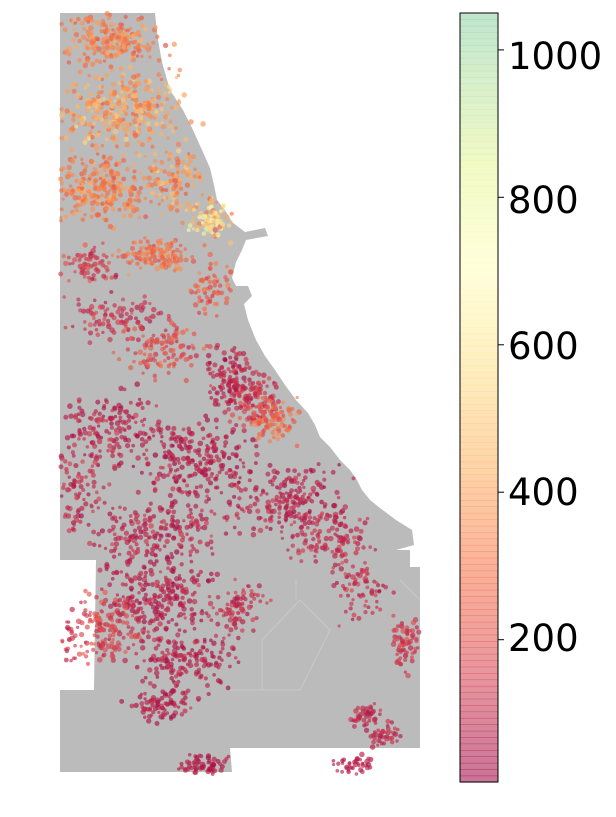 The image size is (616, 817). Describe the element at coordinates (543, 200) in the screenshot. I see `colorbar-tick-label-800: 800` at that location.